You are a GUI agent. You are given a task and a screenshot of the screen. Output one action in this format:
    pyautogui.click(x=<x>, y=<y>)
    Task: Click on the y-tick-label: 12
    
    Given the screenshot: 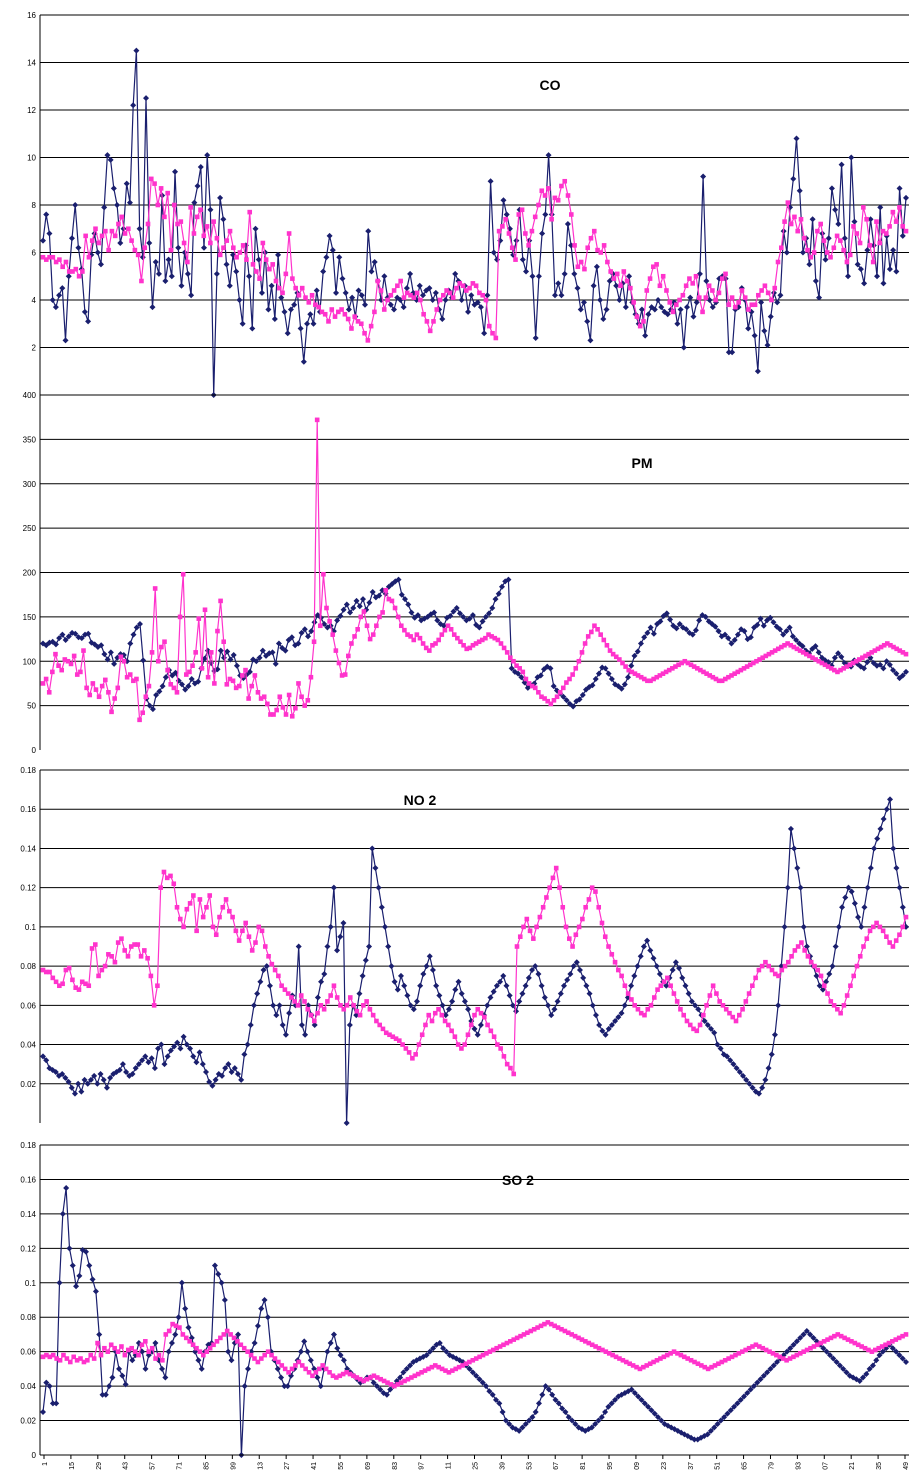 What is the action you would take?
    pyautogui.click(x=31, y=110)
    